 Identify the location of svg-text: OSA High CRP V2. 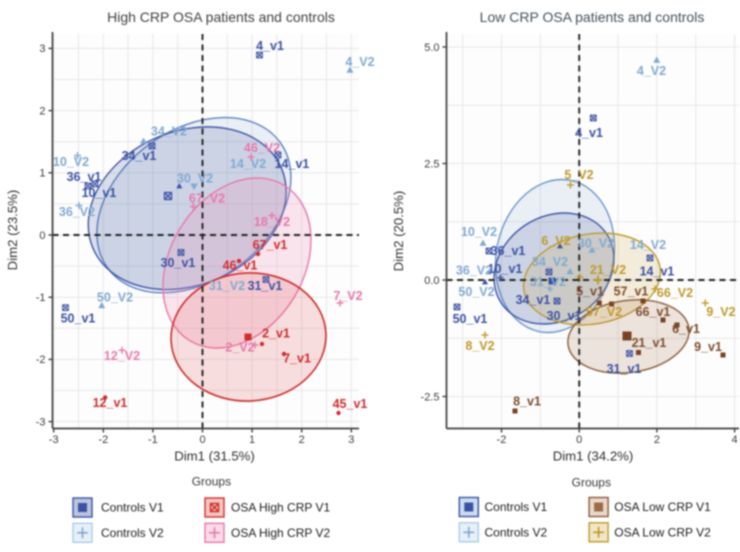
(280, 533).